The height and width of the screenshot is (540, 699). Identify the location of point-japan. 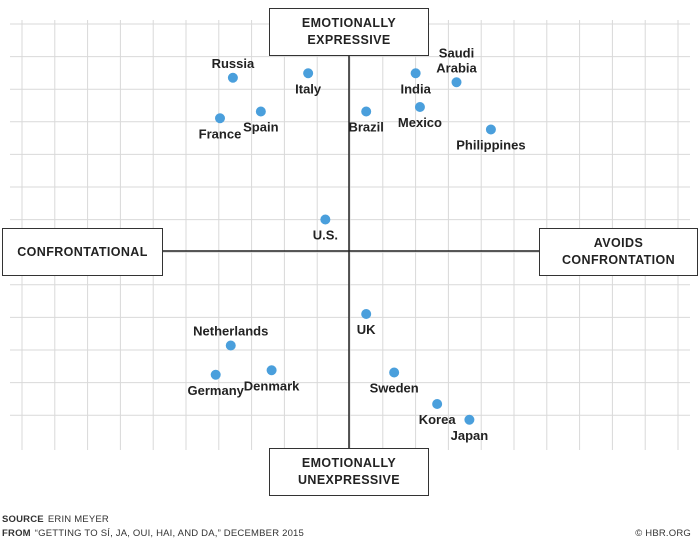
(469, 419).